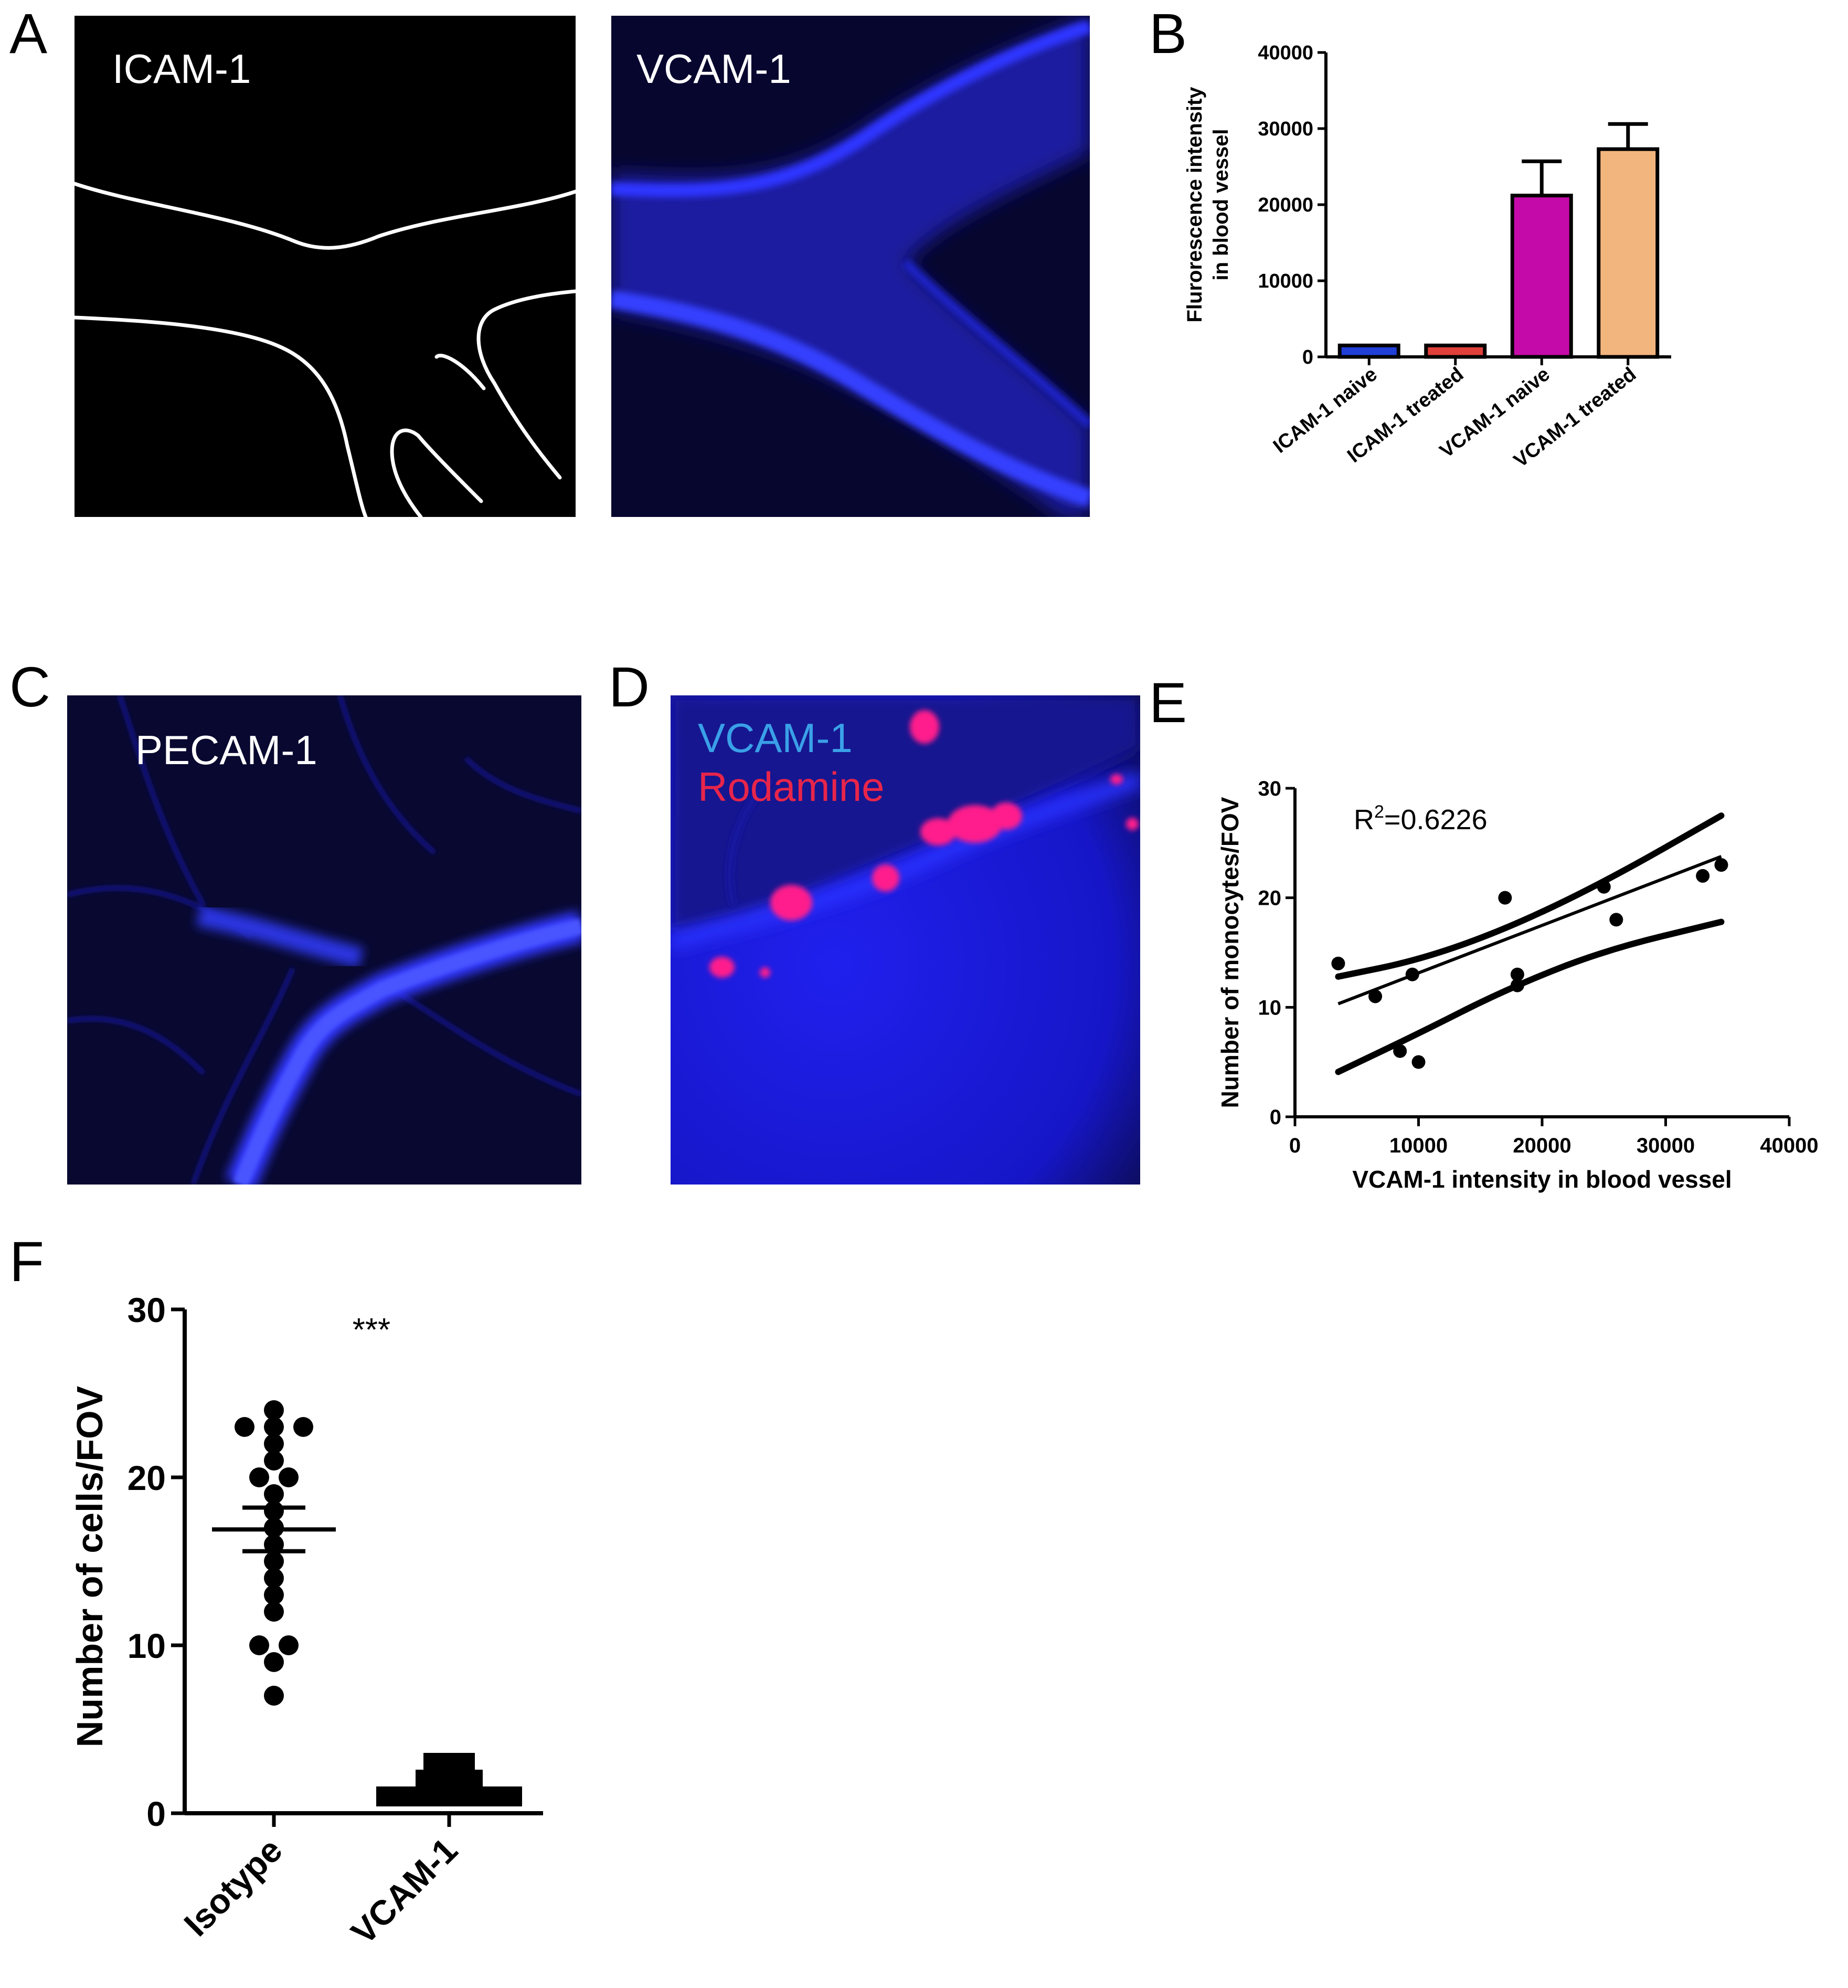 The width and height of the screenshot is (1848, 1988). What do you see at coordinates (28, 33) in the screenshot?
I see `panel-letter-a: A` at bounding box center [28, 33].